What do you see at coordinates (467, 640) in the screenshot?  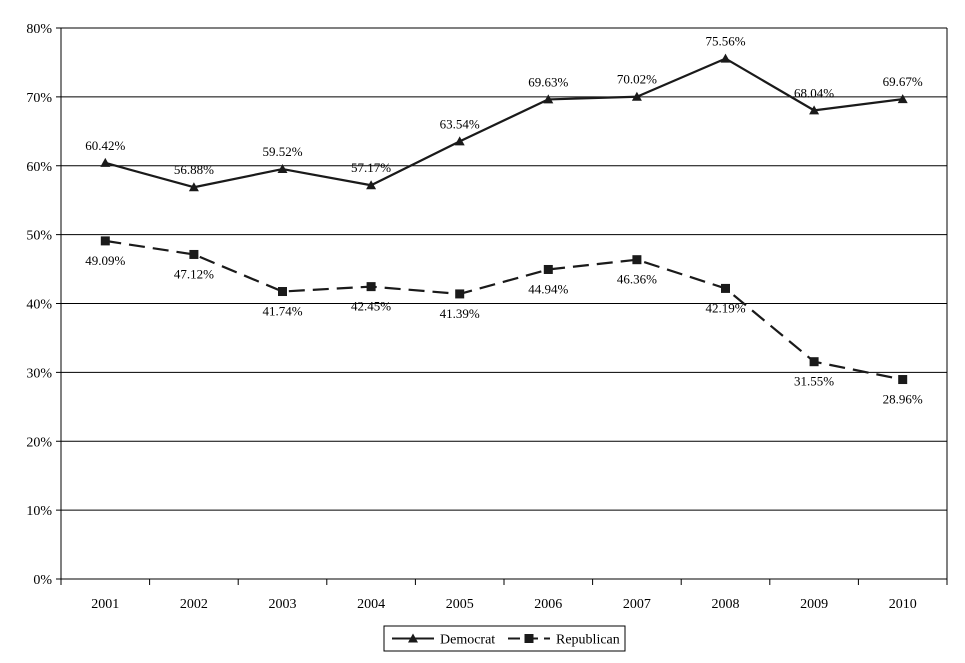 I see `legend-label-democrat: Democrat` at bounding box center [467, 640].